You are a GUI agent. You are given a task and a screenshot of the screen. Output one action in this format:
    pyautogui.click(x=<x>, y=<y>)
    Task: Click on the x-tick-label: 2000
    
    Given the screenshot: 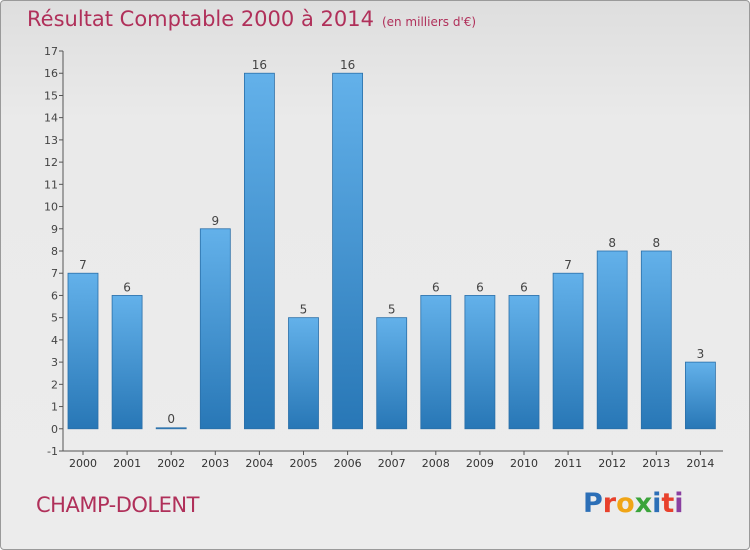 What is the action you would take?
    pyautogui.click(x=83, y=463)
    